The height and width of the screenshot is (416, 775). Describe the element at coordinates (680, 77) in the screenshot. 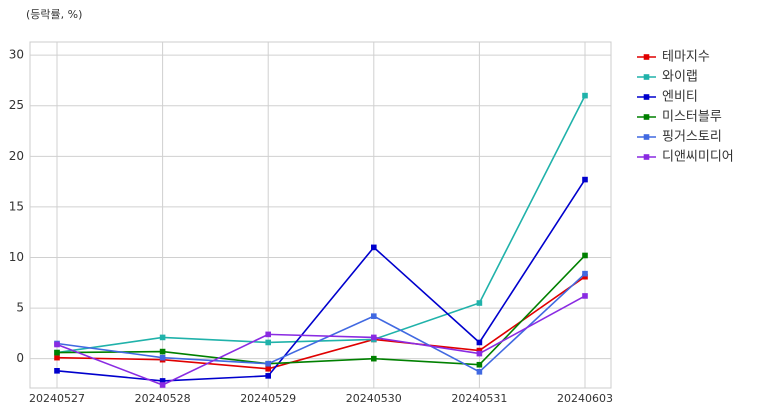

I see `legend-label: 와이랩` at that location.